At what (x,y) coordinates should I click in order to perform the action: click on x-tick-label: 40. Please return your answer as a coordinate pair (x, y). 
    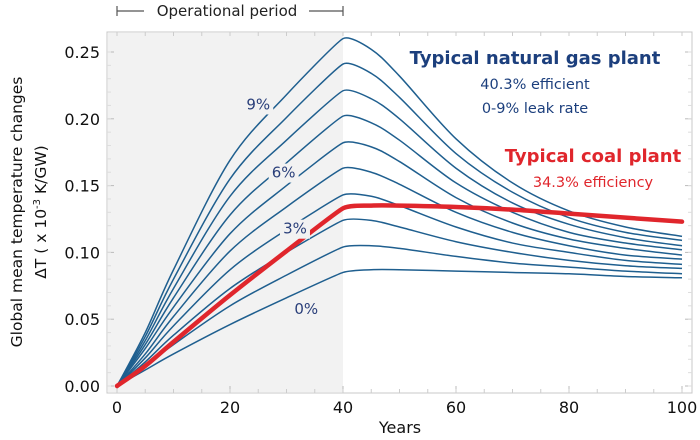
    Looking at the image, I should click on (343, 407).